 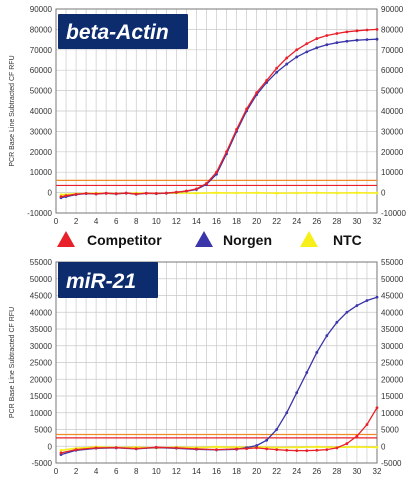 I want to click on y-tick-label-left: 45000, so click(x=41, y=296).